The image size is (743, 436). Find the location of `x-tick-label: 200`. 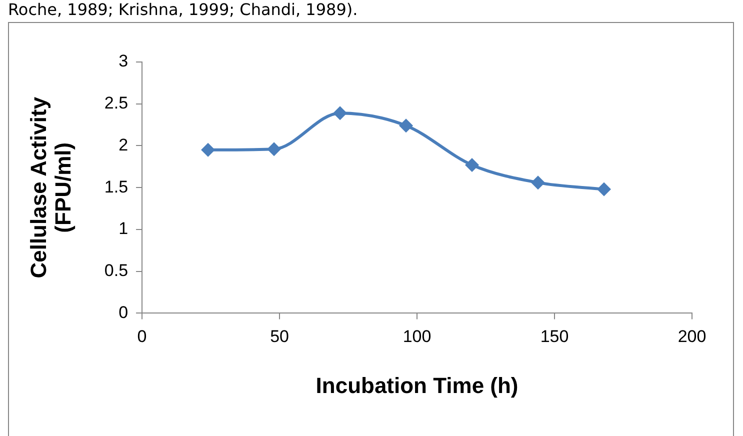

x-tick-label: 200 is located at coordinates (692, 336).